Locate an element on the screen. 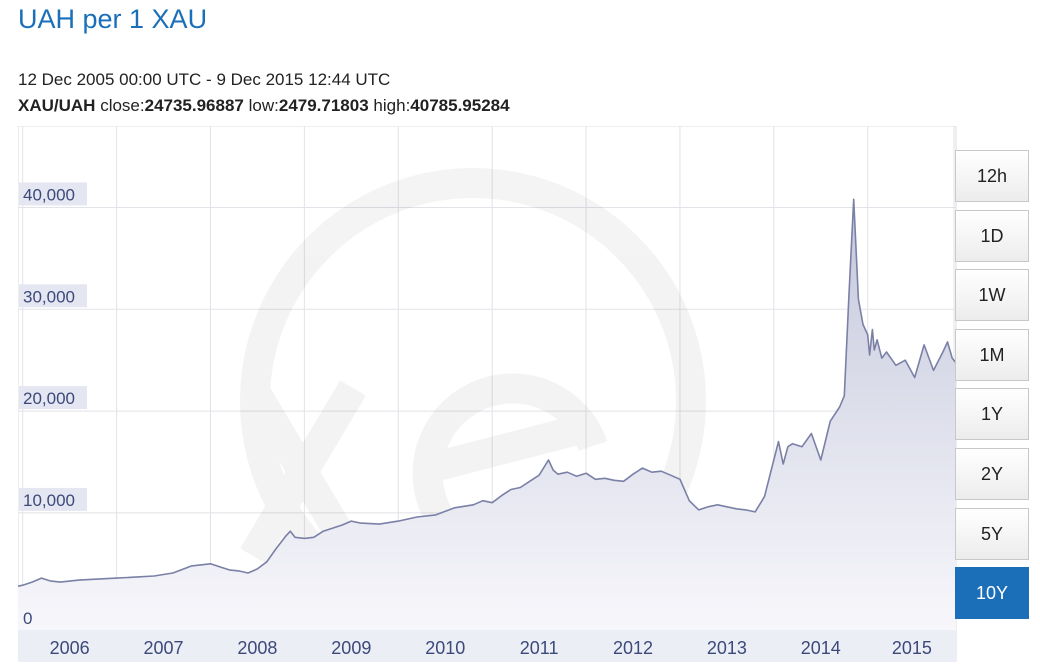  x-tick-label: 2010 is located at coordinates (445, 648).